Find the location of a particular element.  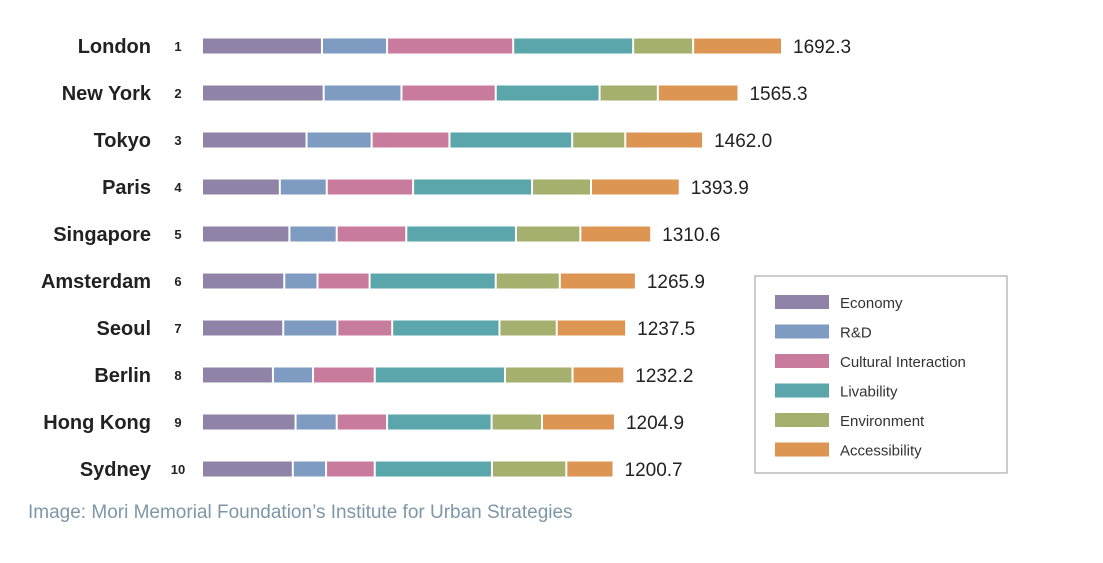

total-value-label: 1265.9 is located at coordinates (676, 282).